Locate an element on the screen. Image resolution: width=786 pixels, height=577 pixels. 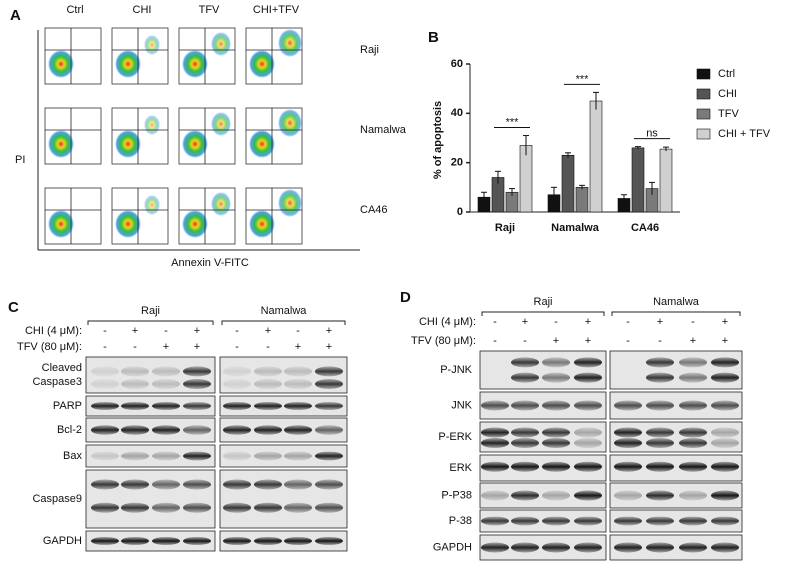
panel-label: A is located at coordinates (15, 15).